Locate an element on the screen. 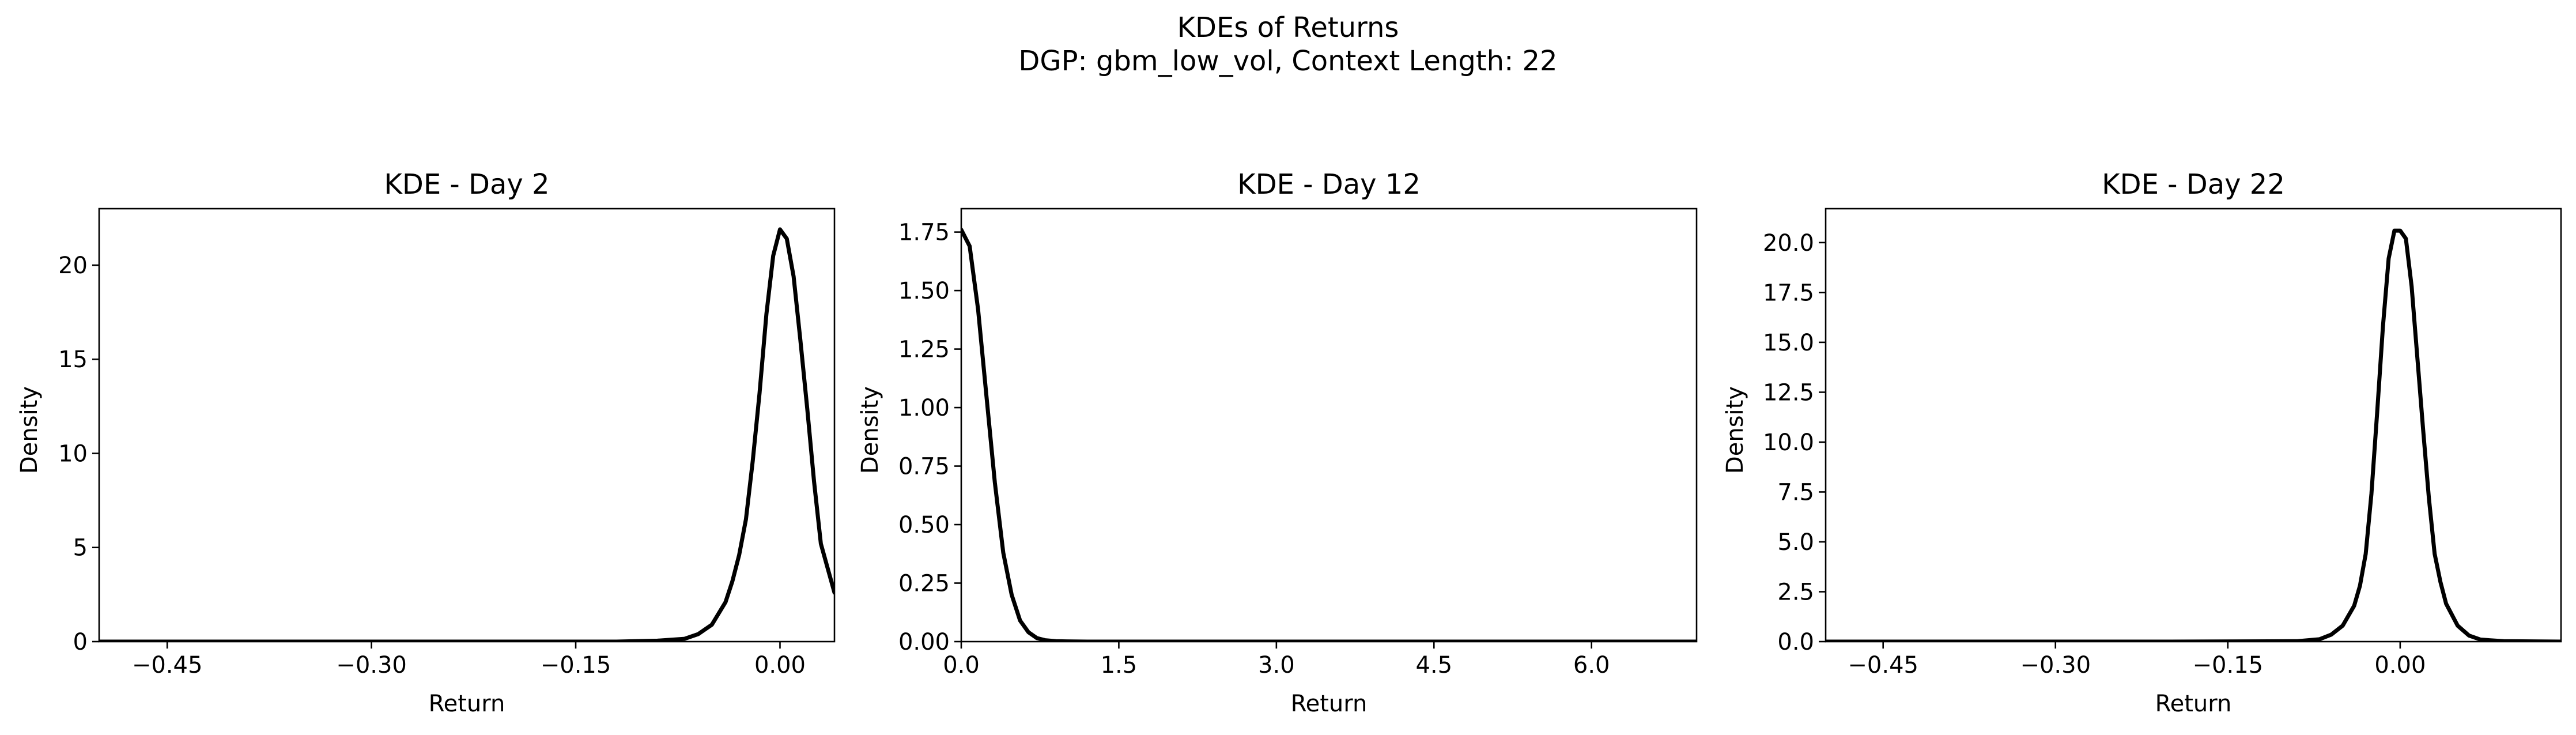  y-tick-label: 0.50 is located at coordinates (924, 525).